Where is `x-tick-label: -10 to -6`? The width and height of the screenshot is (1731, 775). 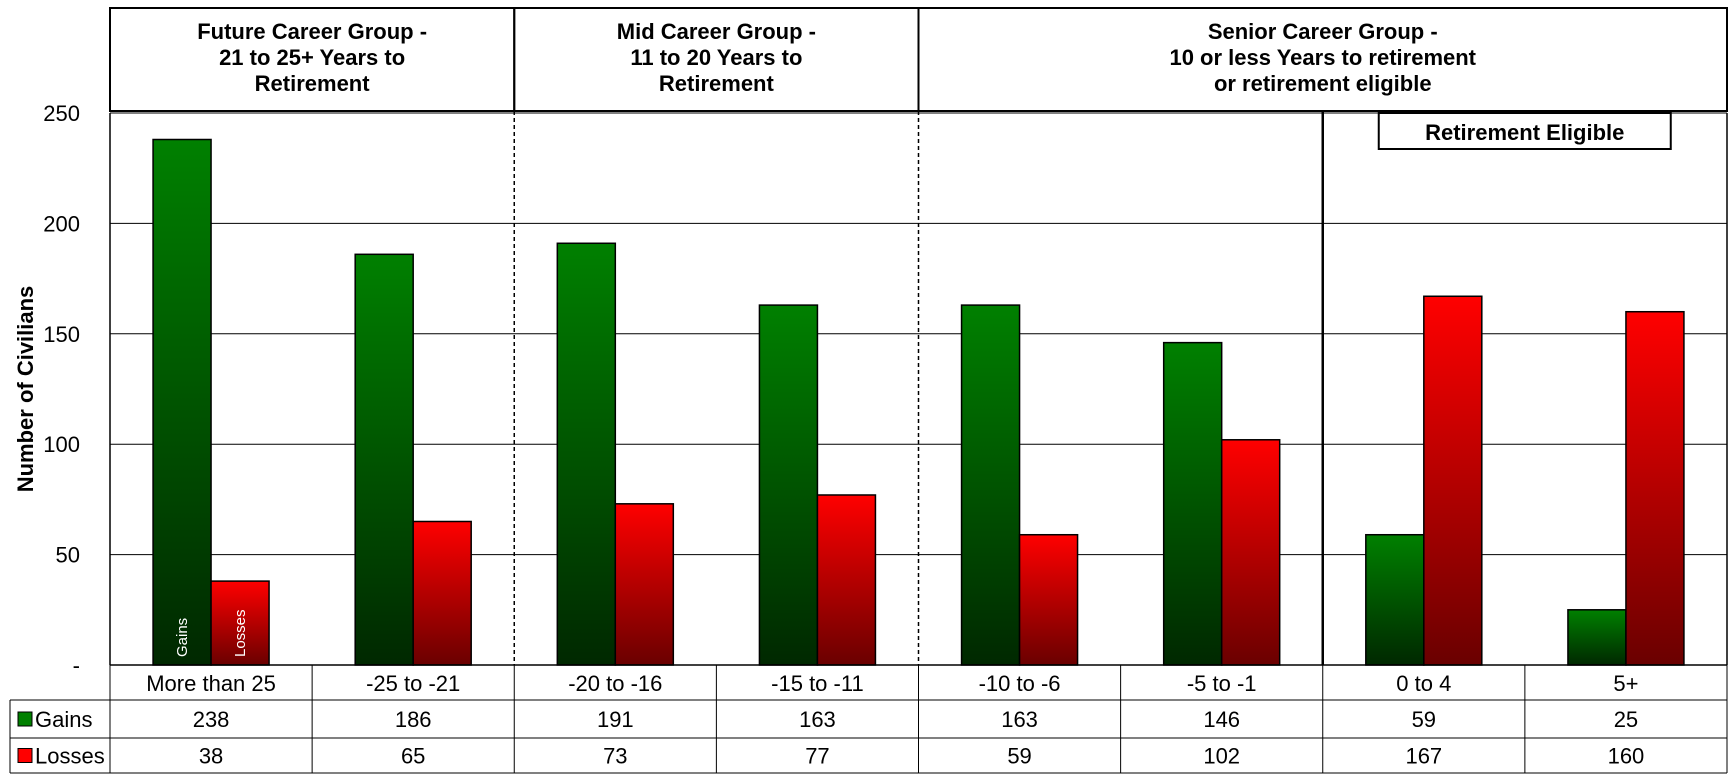
x-tick-label: -10 to -6 is located at coordinates (1020, 683).